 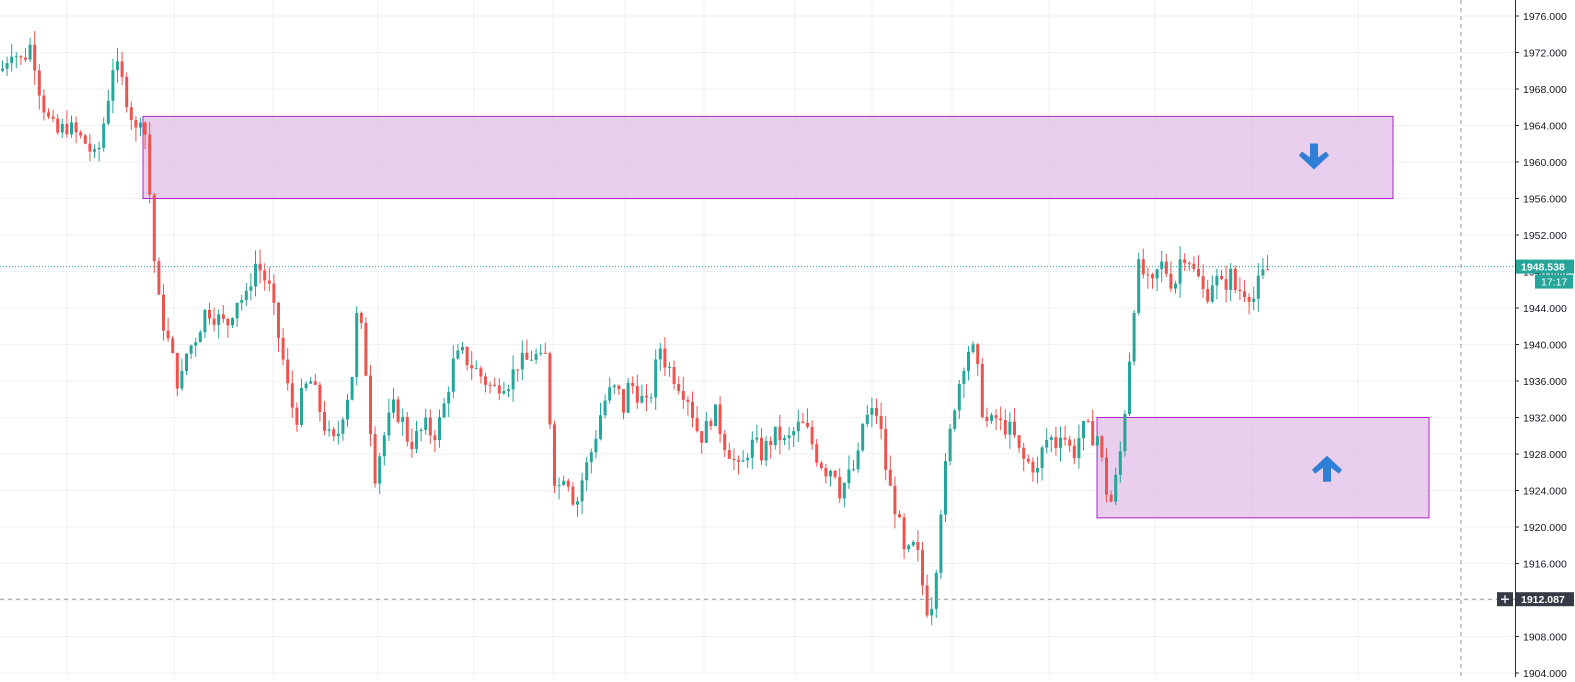 I want to click on y-tick-label: 1964.000, so click(x=1545, y=127).